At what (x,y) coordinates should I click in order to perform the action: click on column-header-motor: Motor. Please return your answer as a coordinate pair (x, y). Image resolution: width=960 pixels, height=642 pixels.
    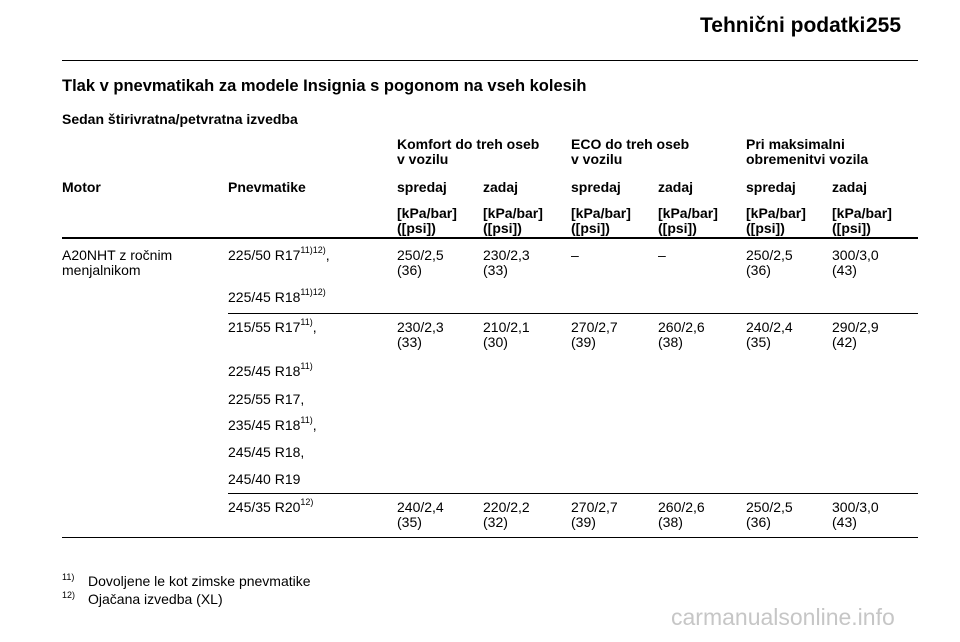
    Looking at the image, I should click on (81, 187).